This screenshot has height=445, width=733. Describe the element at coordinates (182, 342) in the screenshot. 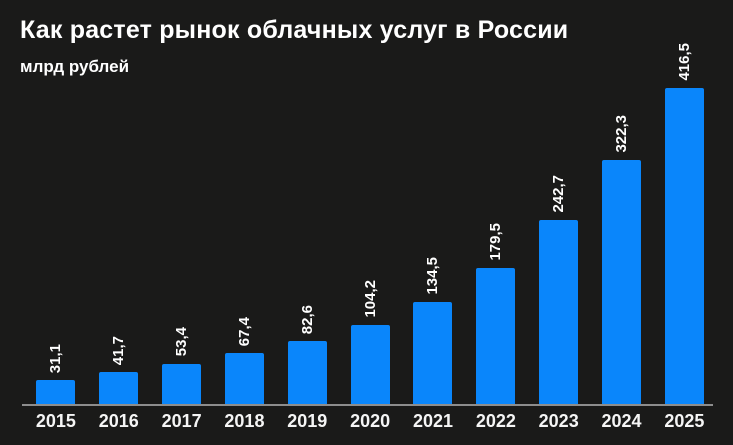

I see `bar-value-label: 53,4` at that location.